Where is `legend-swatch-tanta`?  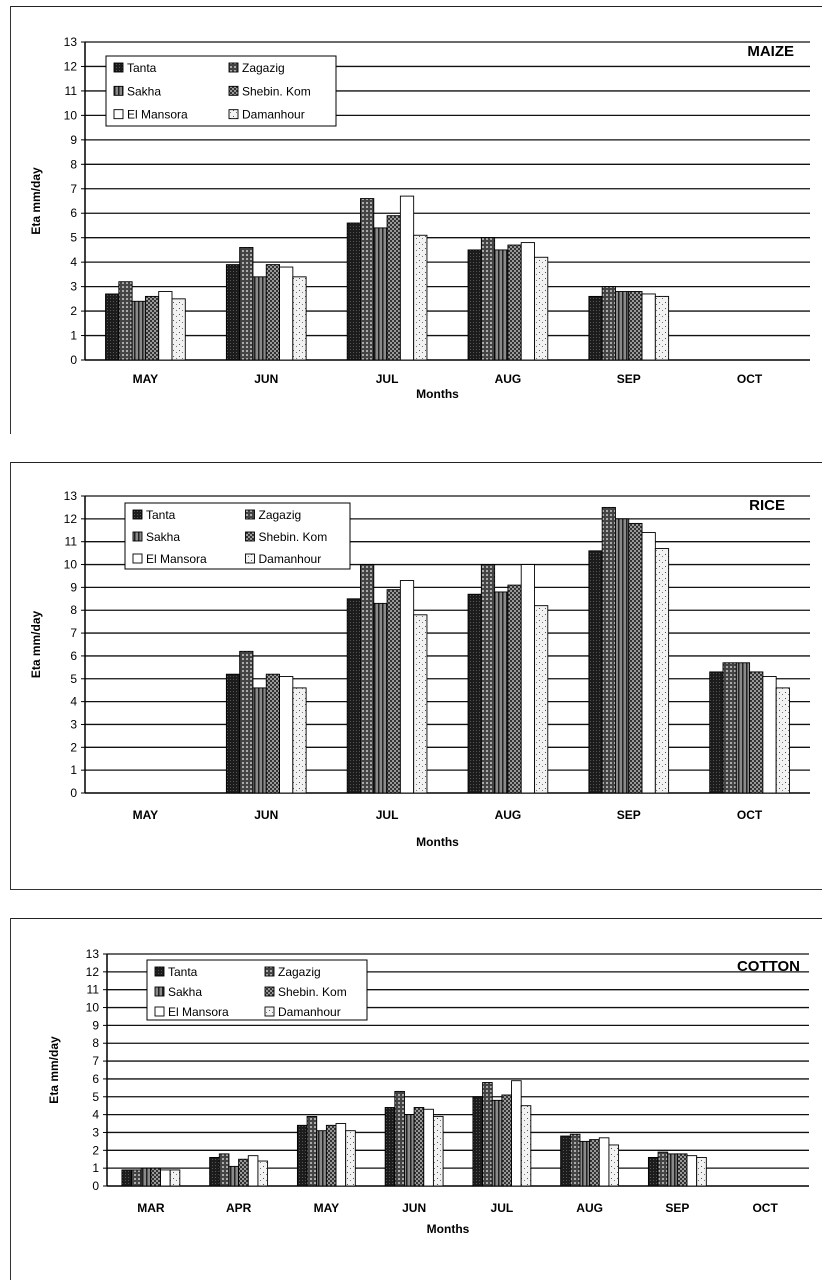 legend-swatch-tanta is located at coordinates (118, 67).